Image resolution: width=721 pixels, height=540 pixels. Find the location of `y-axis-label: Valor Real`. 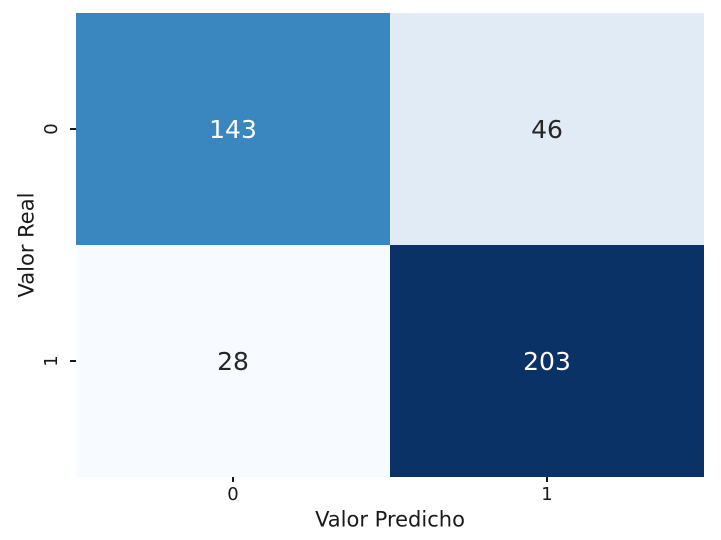

y-axis-label: Valor Real is located at coordinates (26, 245).